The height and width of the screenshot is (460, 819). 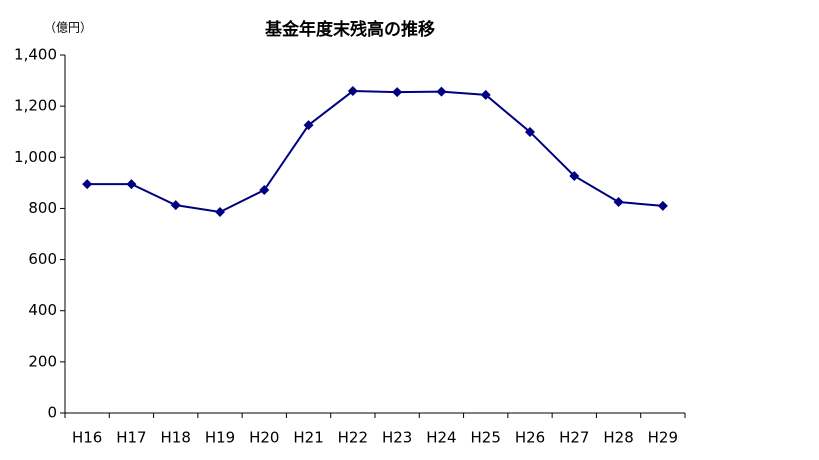 I want to click on x-tick-label: H25, so click(x=486, y=438).